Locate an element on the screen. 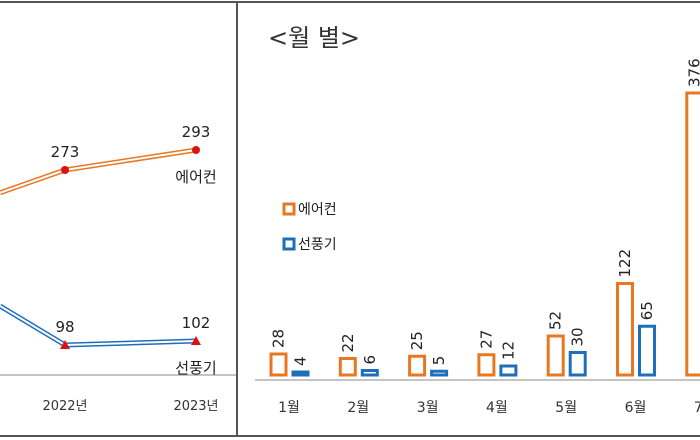  bar-label-aircon-7: 376 is located at coordinates (692, 72).